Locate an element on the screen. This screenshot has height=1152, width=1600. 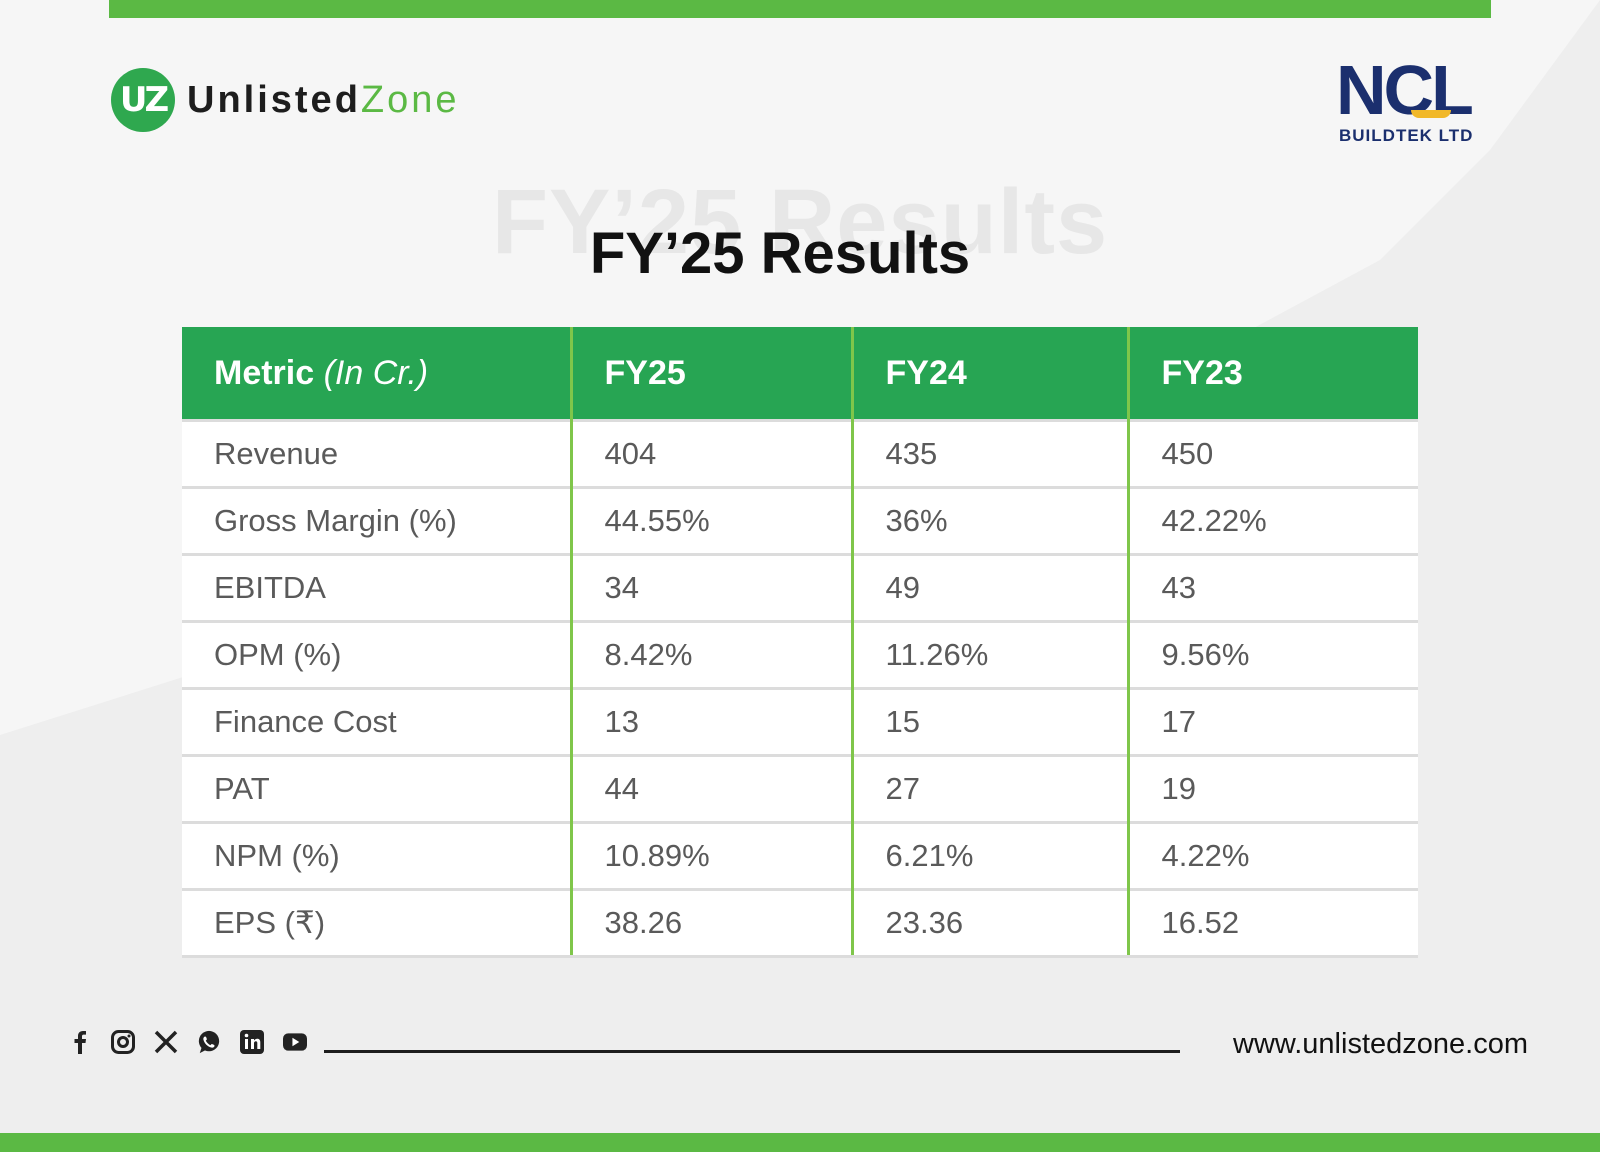
cell-fy24: 11.26% is located at coordinates (989, 654).